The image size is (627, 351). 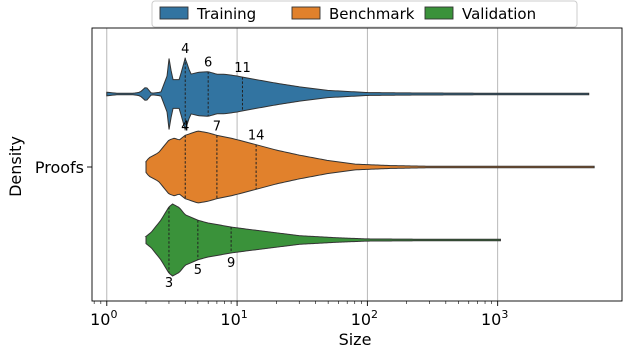 I want to click on legend-entry-benchmark: Benchmark, so click(x=353, y=14).